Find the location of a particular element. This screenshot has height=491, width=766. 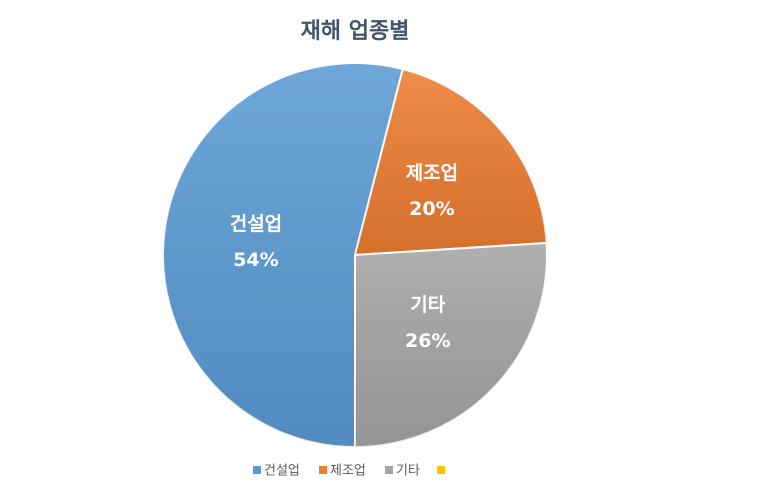

data-label-name: 건설업 is located at coordinates (256, 224).